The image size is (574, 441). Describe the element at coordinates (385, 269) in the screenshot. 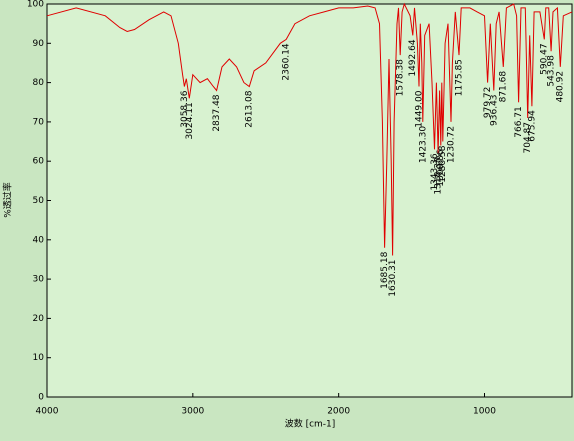

I see `peak-label: 1685.18` at that location.